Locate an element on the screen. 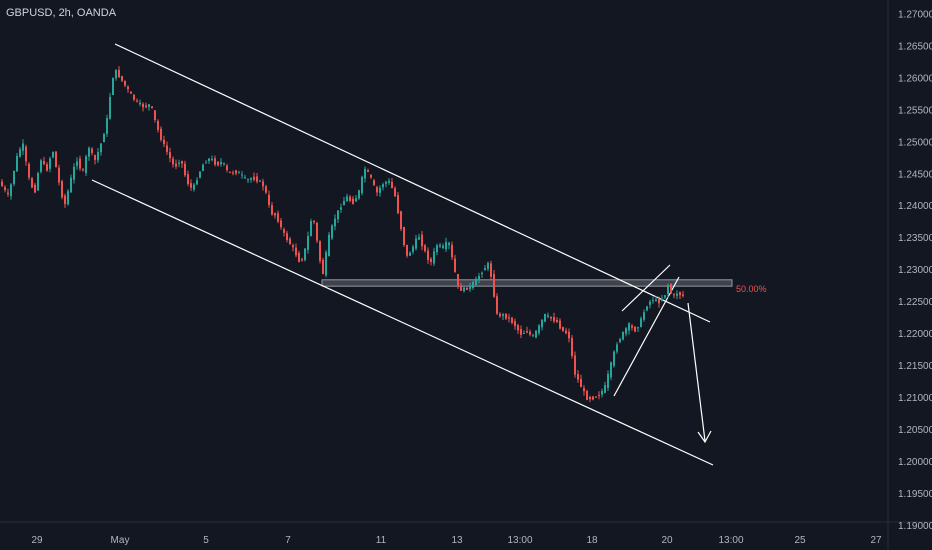  y-tick-label: 1.26500 is located at coordinates (915, 46).